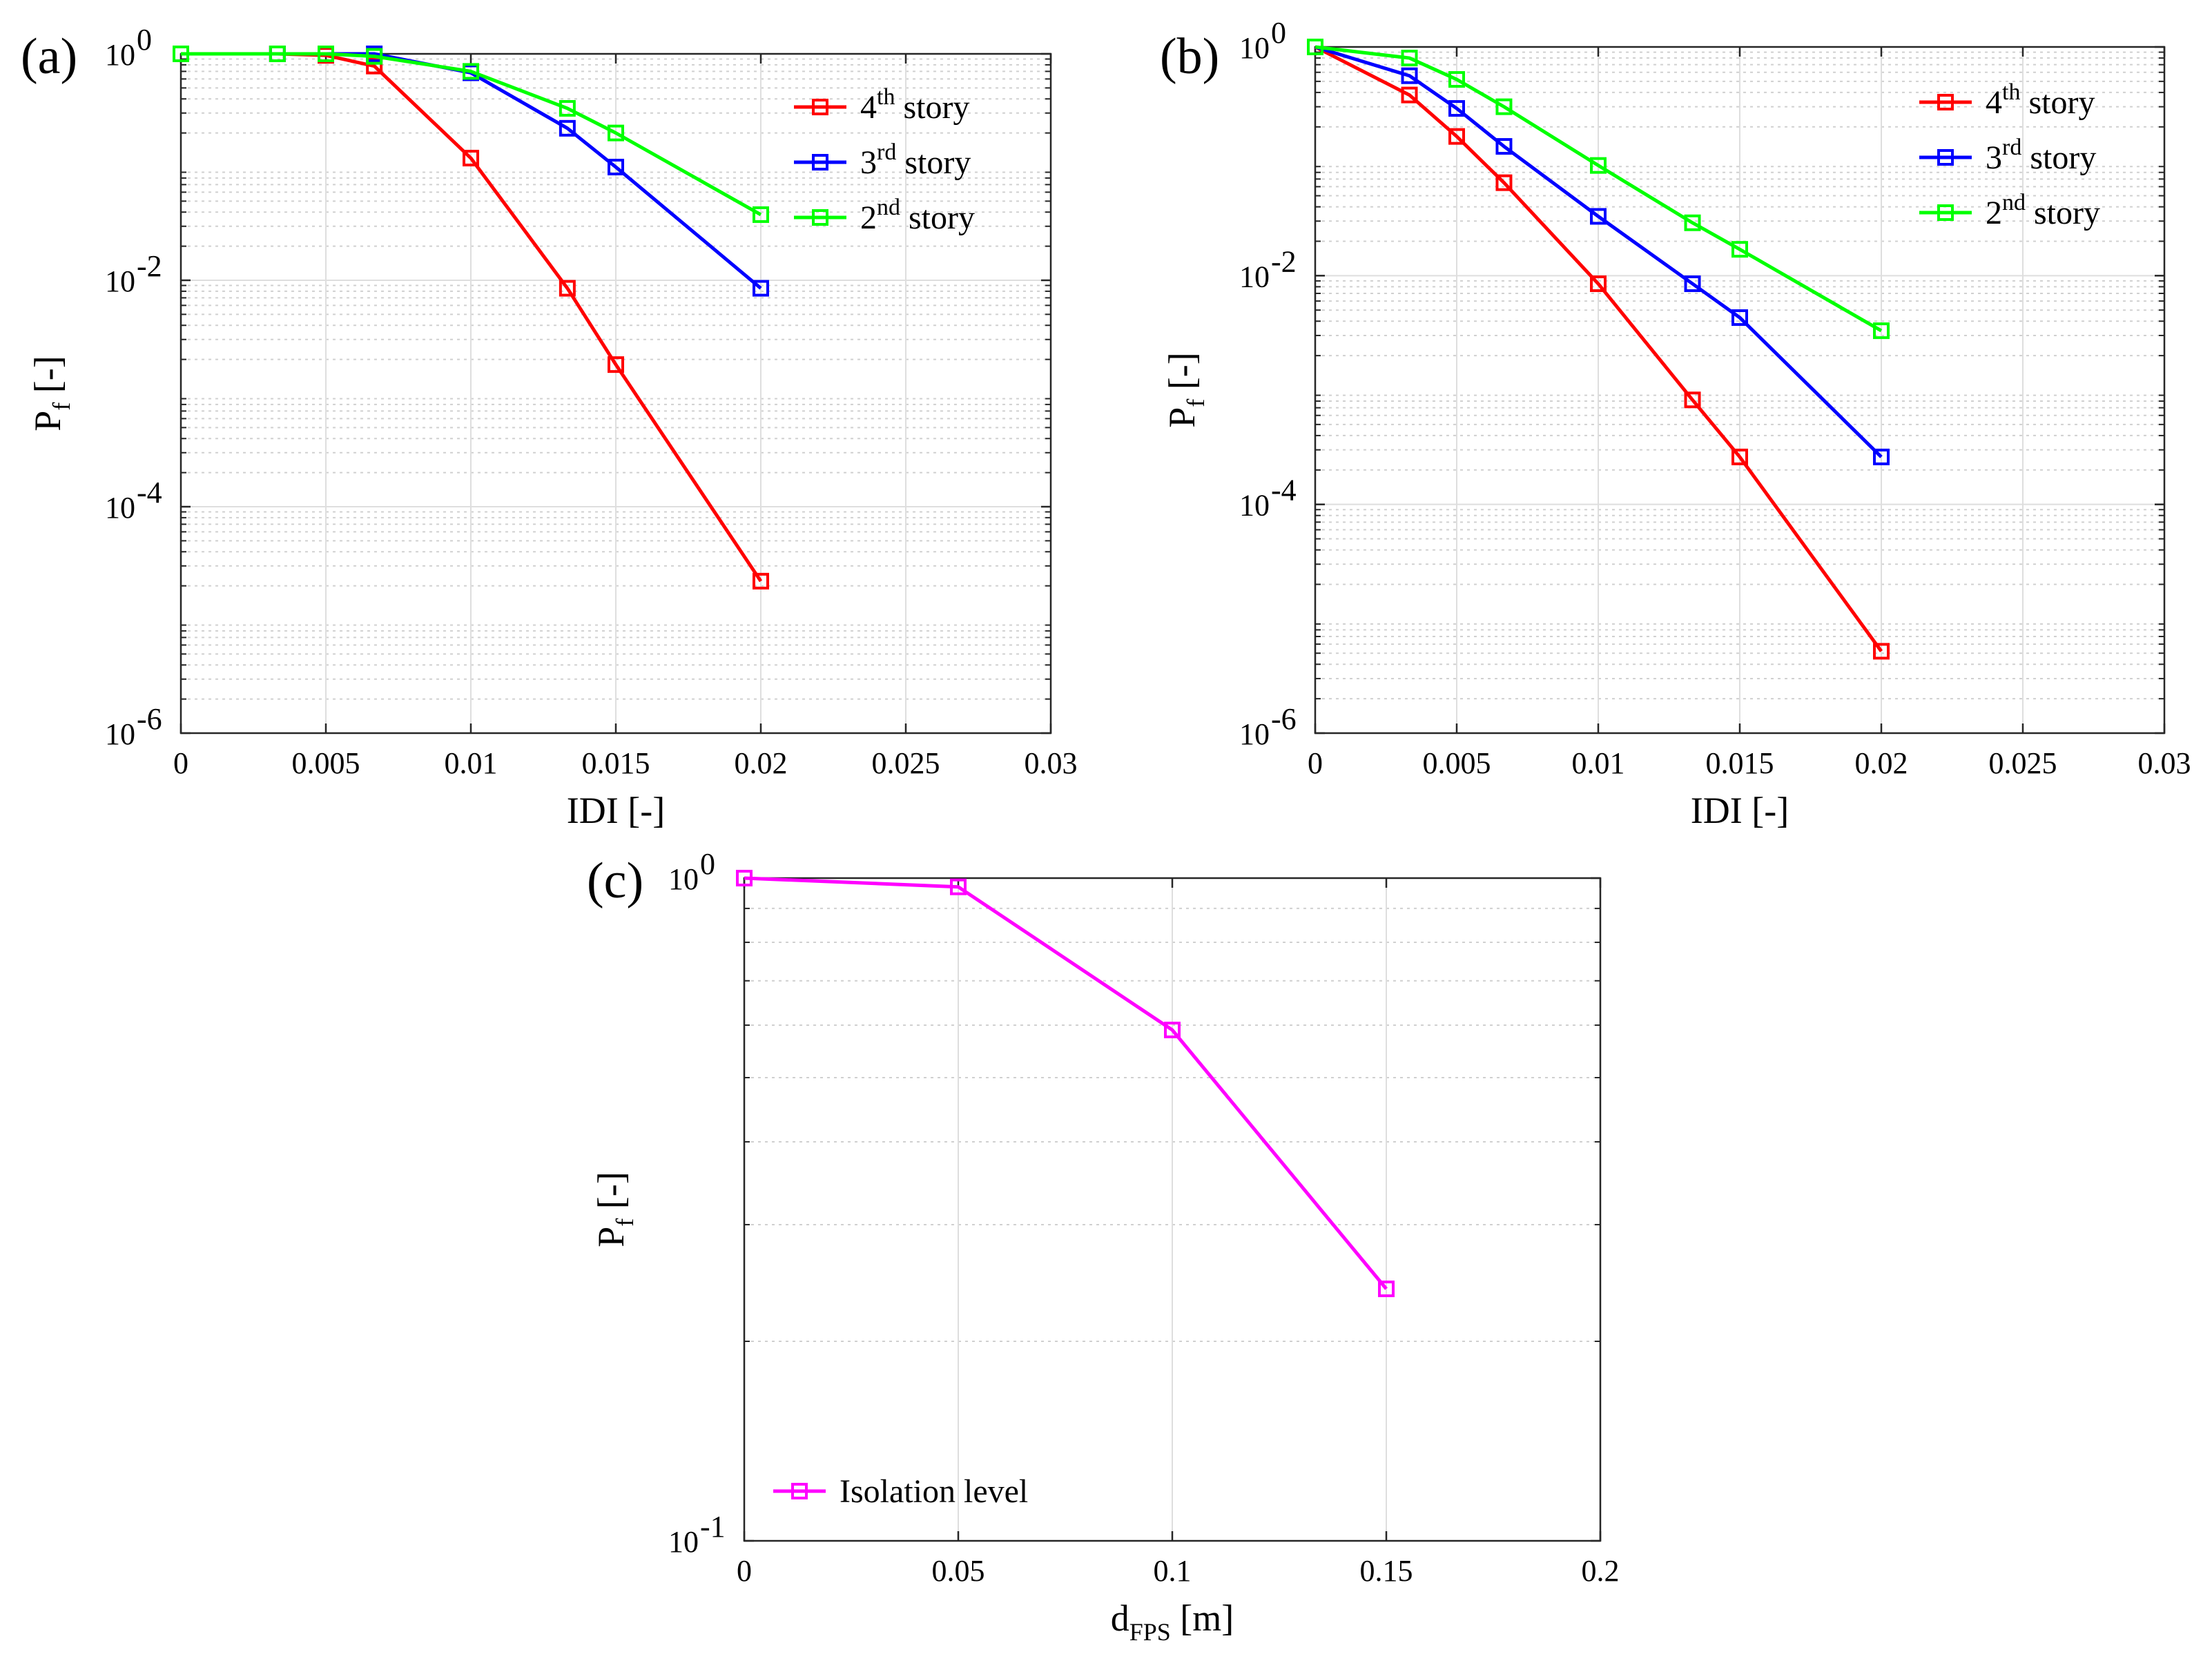 Image resolution: width=2212 pixels, height=1672 pixels. I want to click on panel-label: (c), so click(615, 881).